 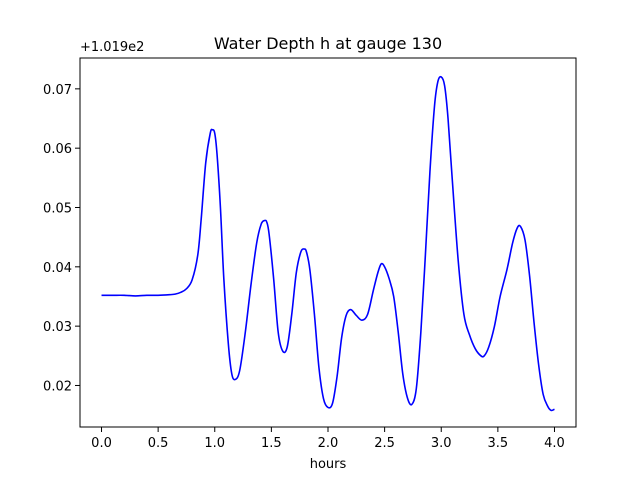 I want to click on y-tick-label: 0.03, so click(x=57, y=327).